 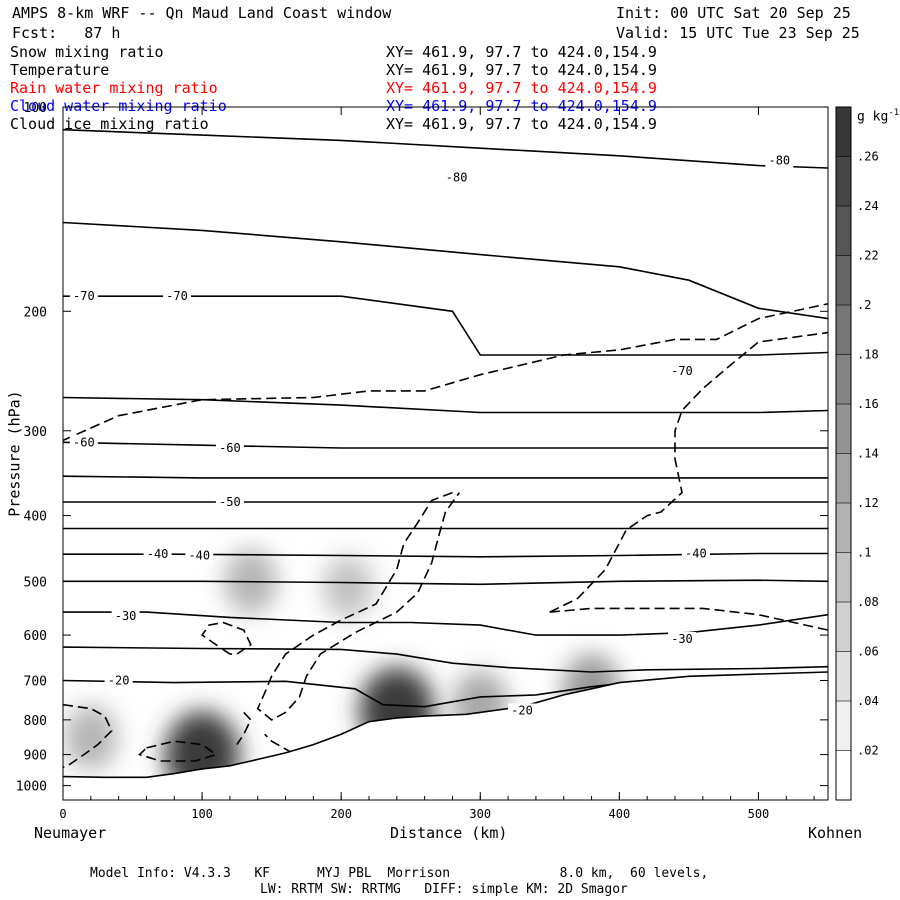 I want to click on y-tick-label: 900, so click(x=35, y=756).